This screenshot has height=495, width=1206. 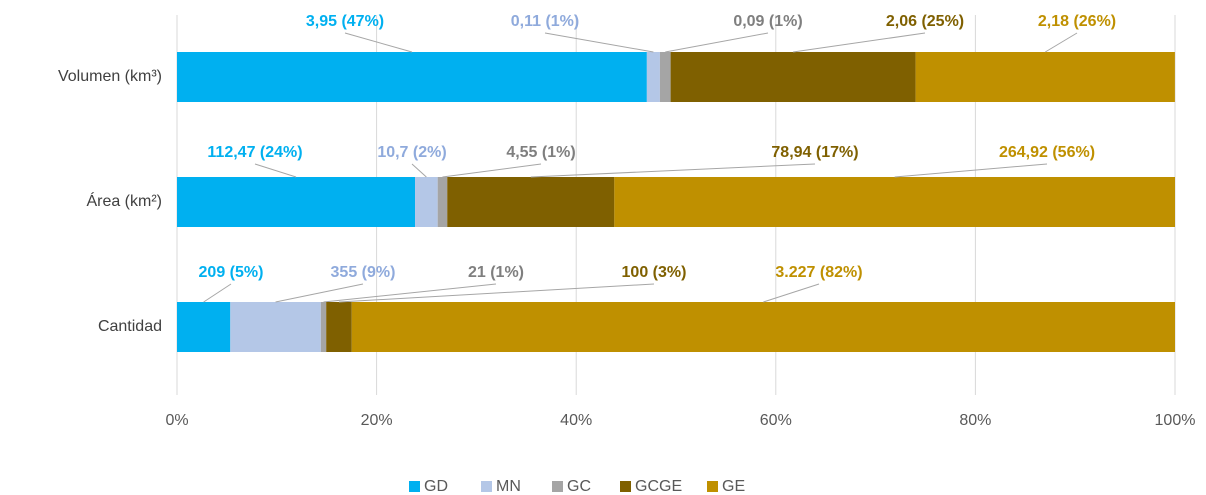 I want to click on x-tick-label: 60%, so click(x=776, y=420).